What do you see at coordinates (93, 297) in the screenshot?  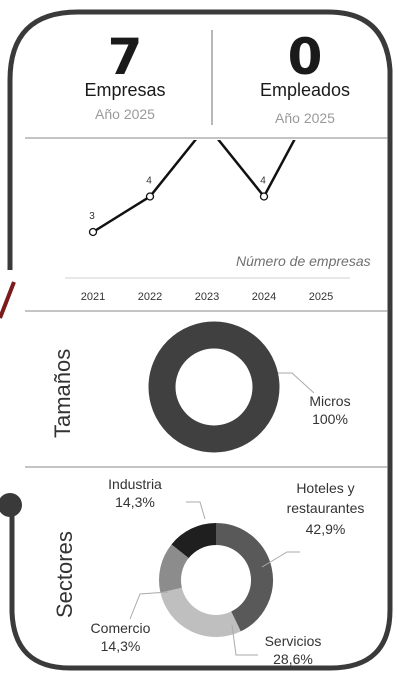 I see `x-tick-2021: 2021` at bounding box center [93, 297].